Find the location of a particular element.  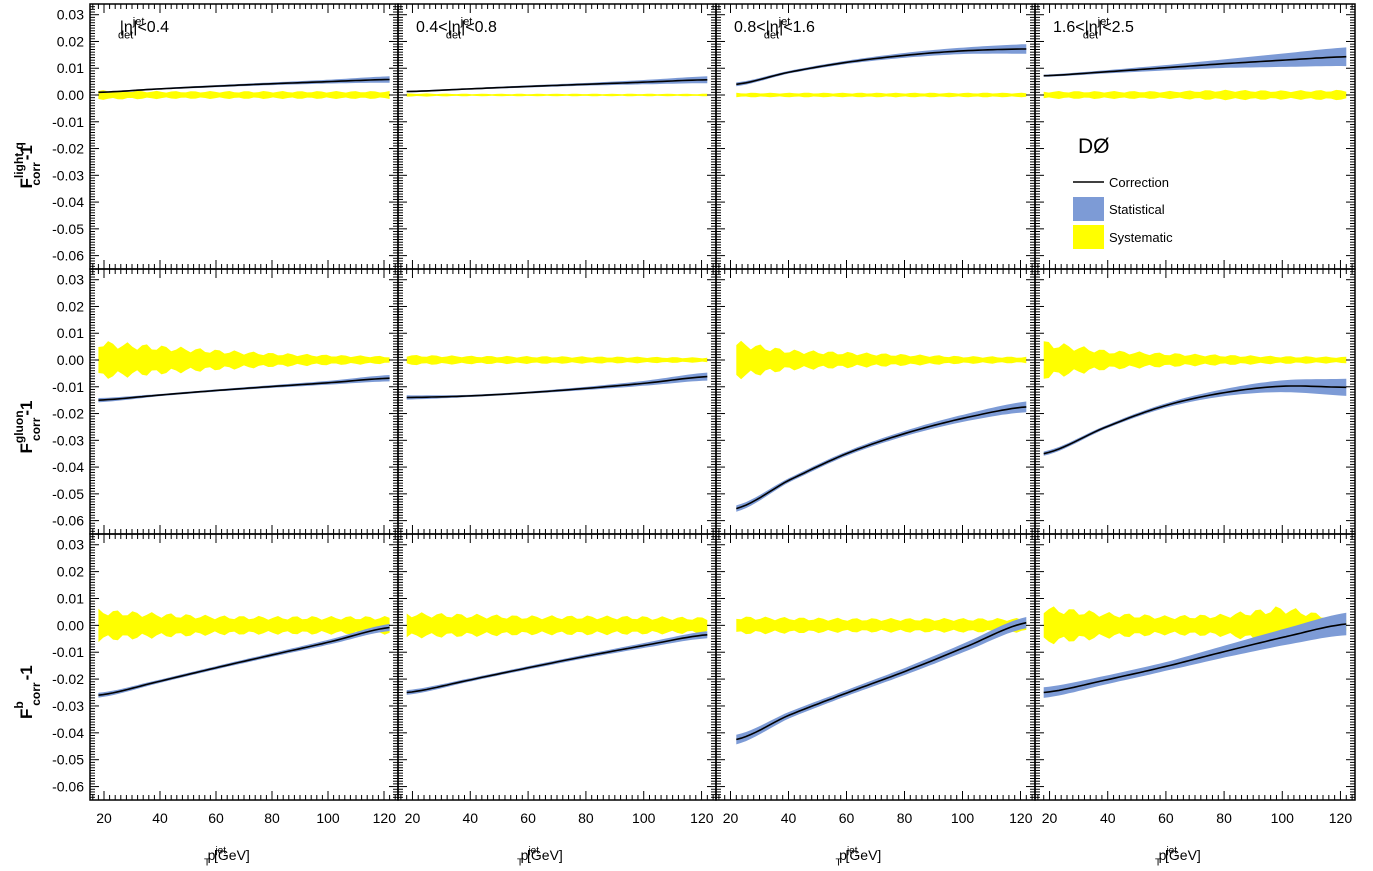

ylabel-suffix: -1 is located at coordinates (26, 672).